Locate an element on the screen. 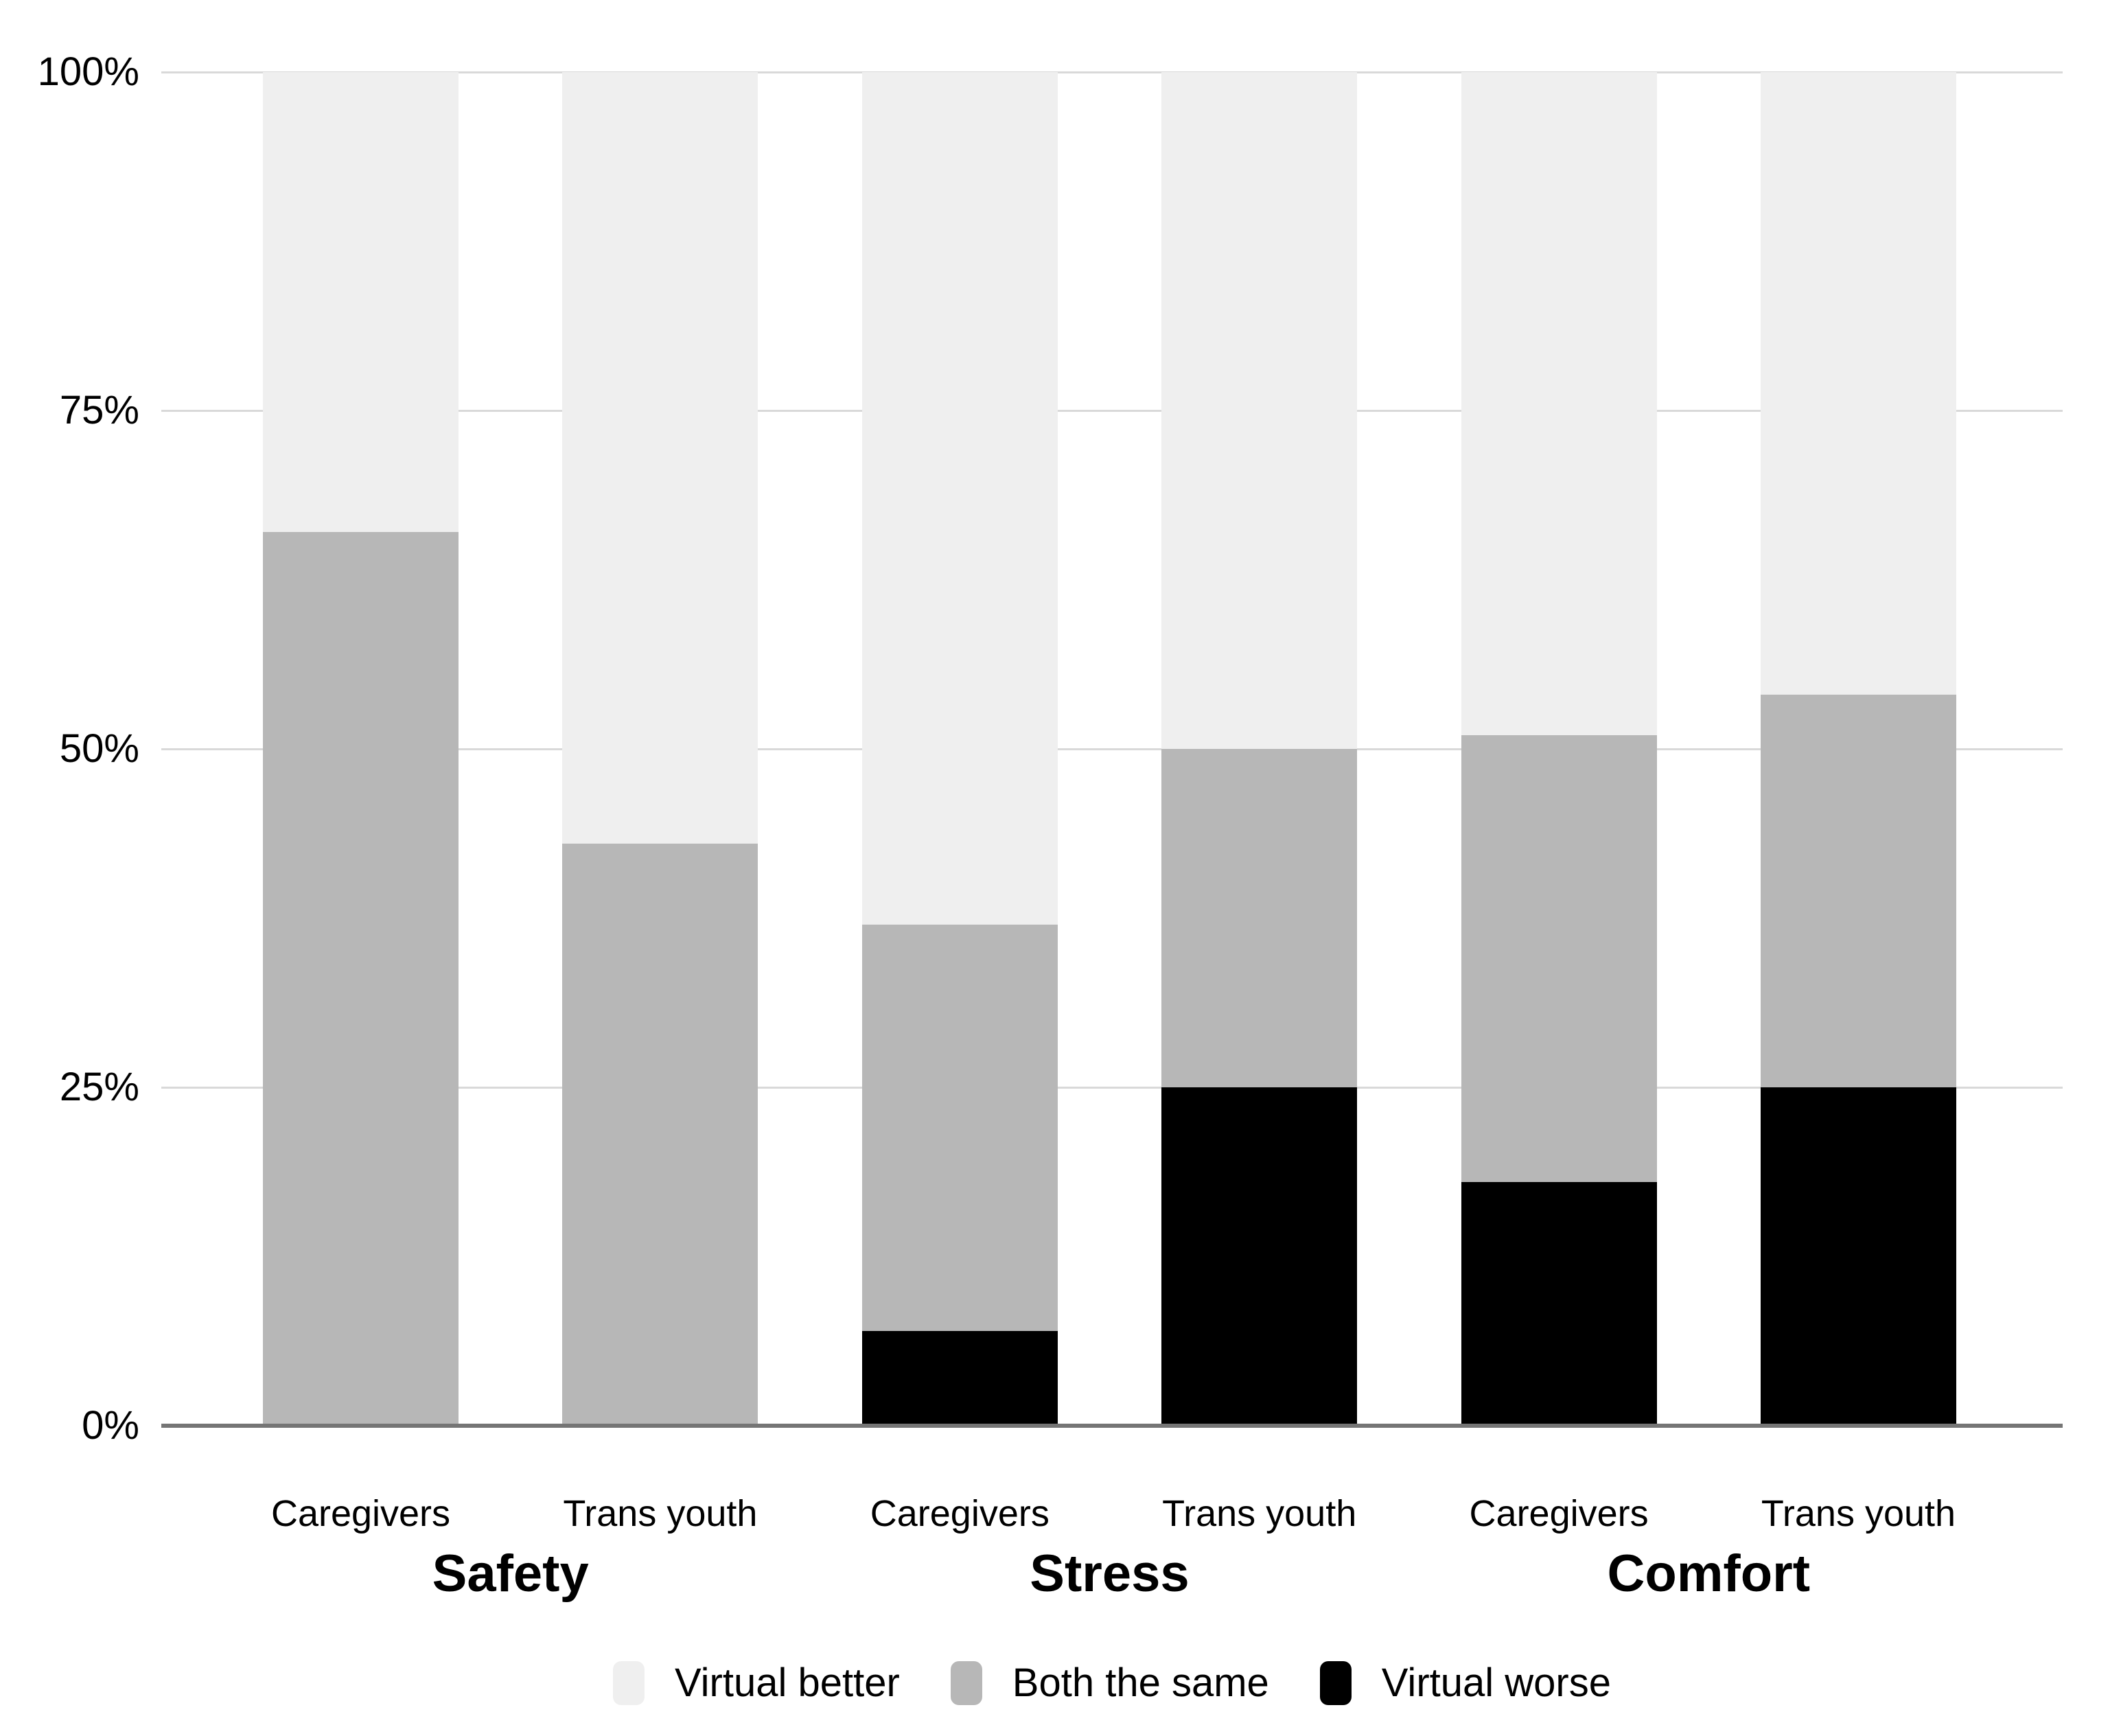 This screenshot has height=1736, width=2121. x-axis-line is located at coordinates (1112, 1426).